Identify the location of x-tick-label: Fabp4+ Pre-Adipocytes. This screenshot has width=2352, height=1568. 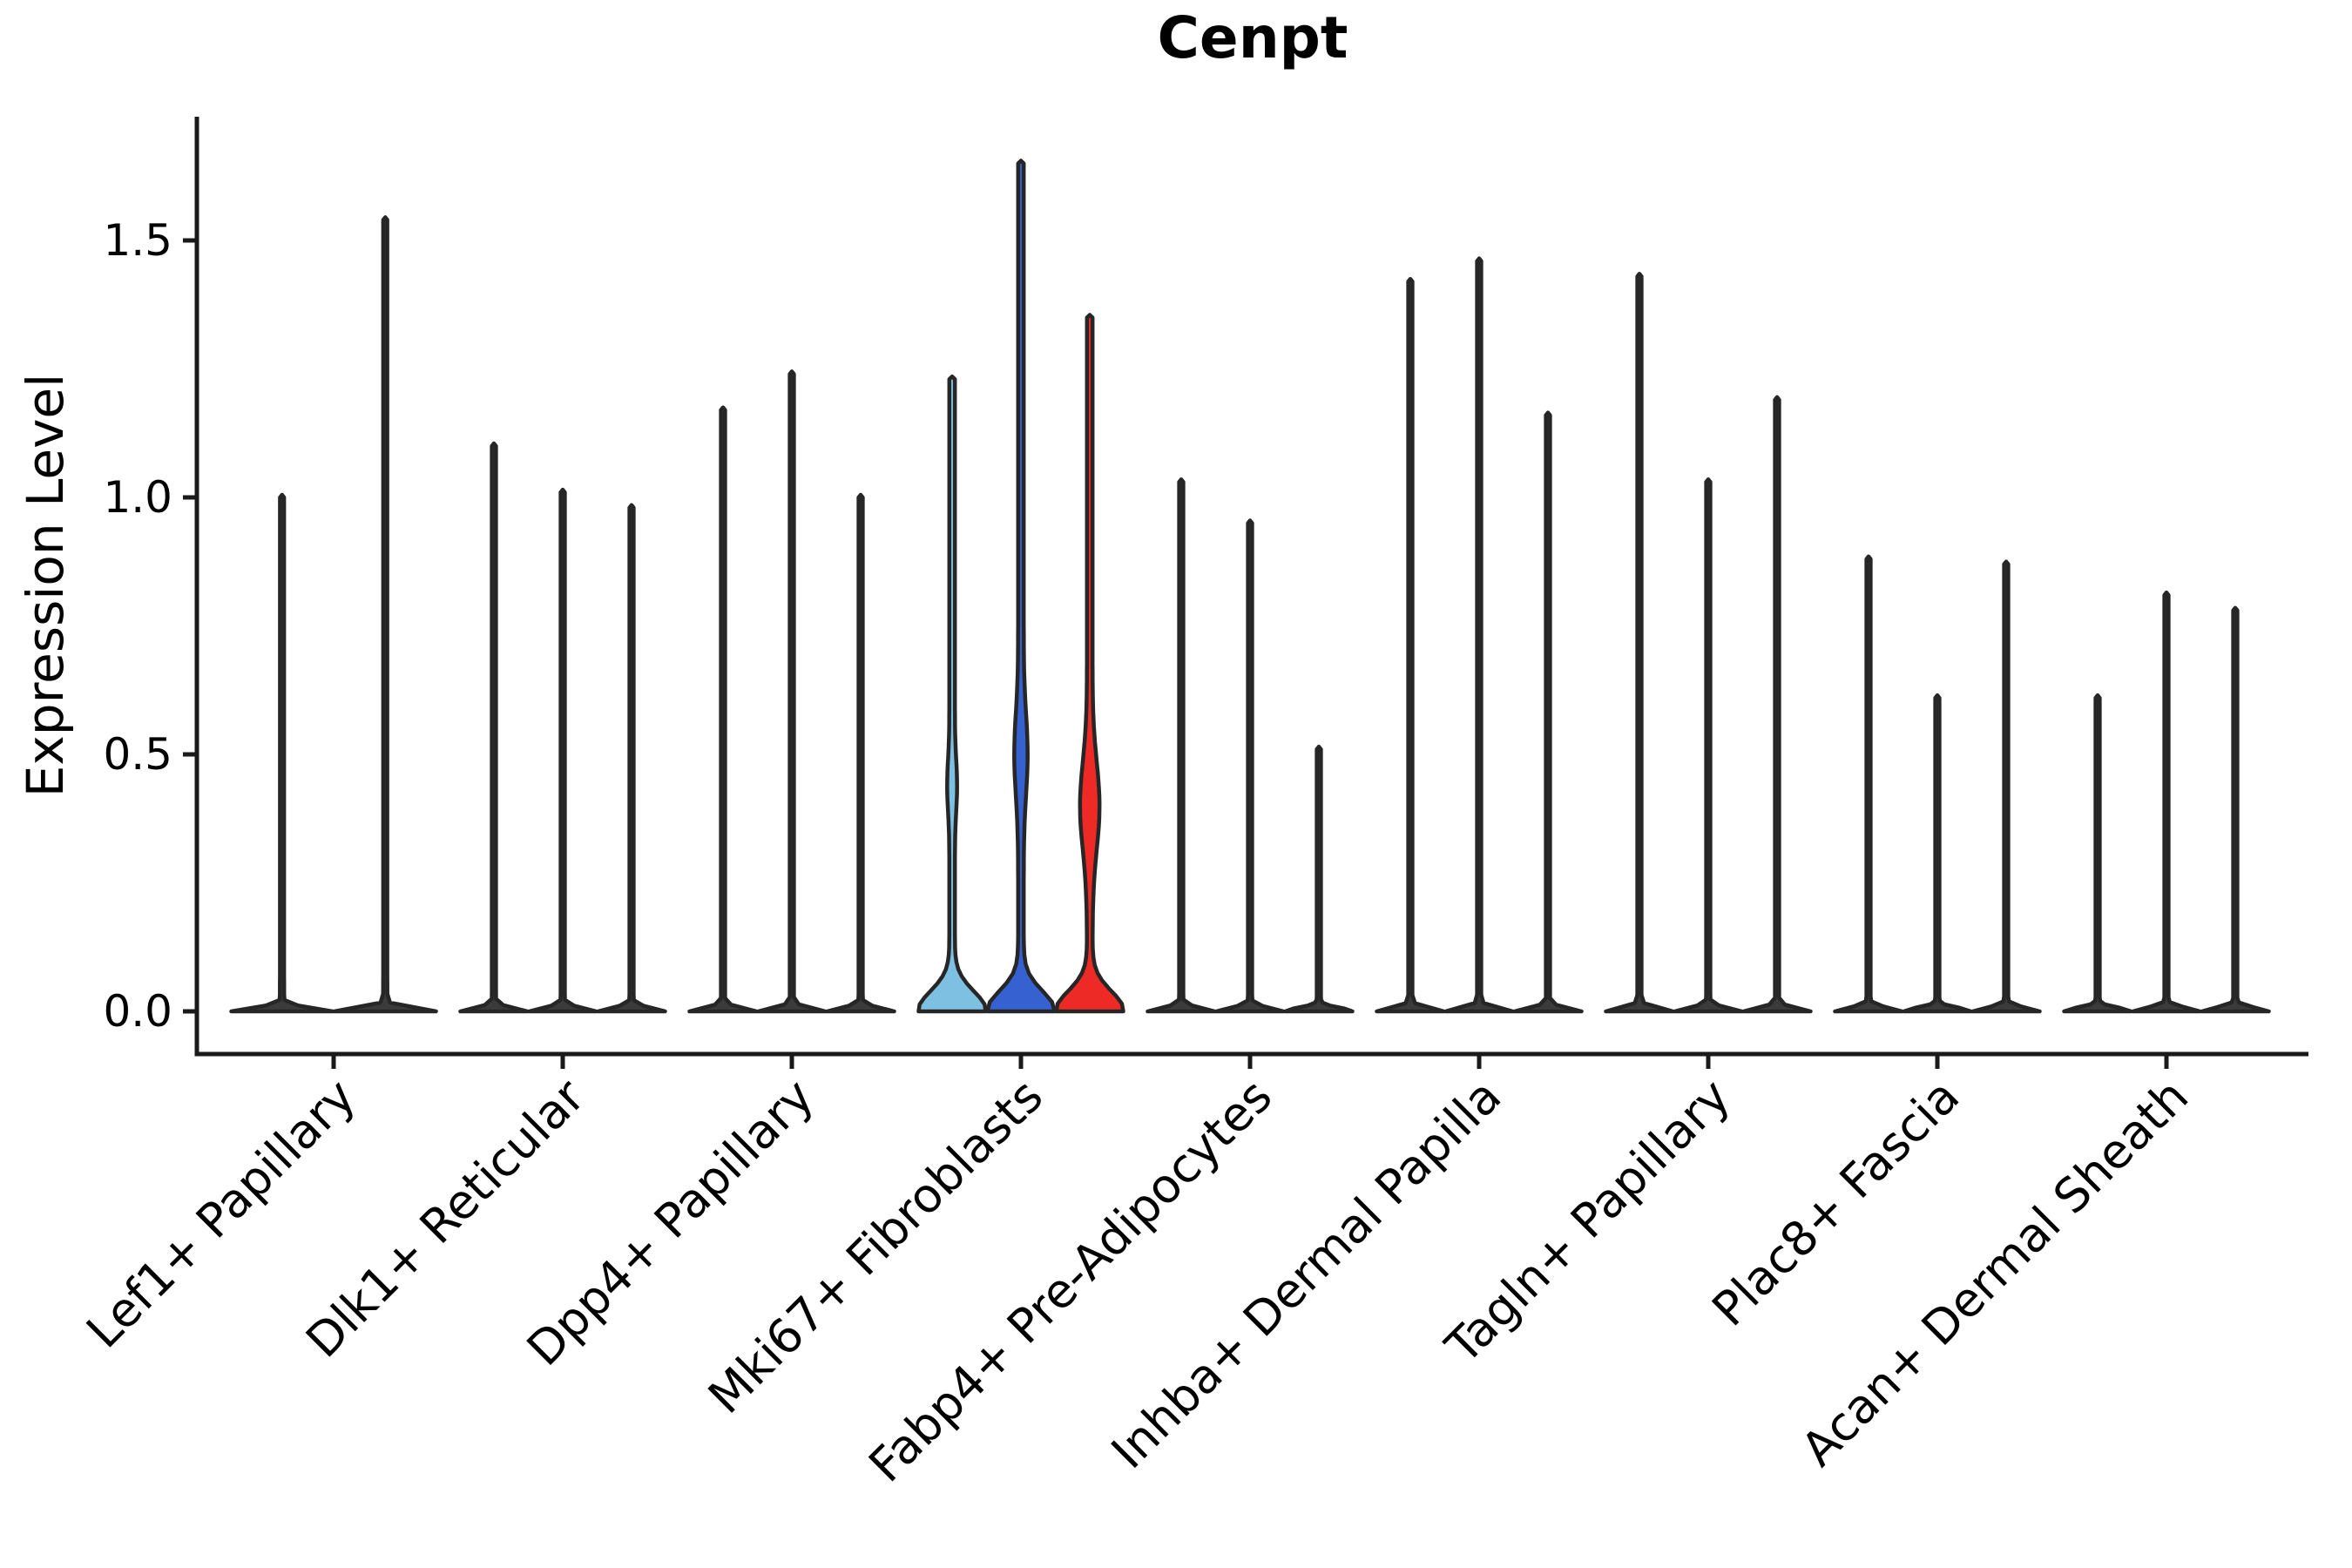
(1070, 1281).